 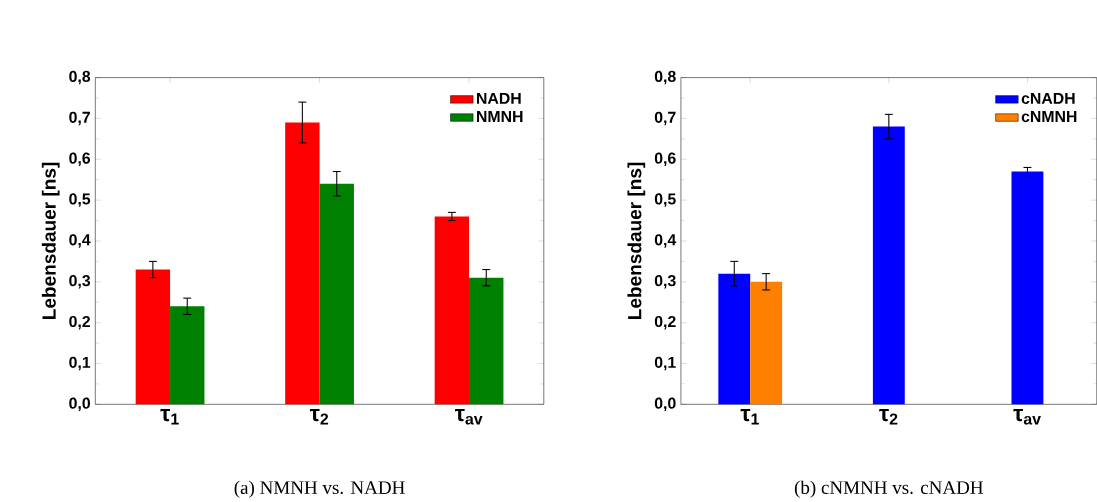 I want to click on legend-label: NMNH, so click(x=500, y=116).